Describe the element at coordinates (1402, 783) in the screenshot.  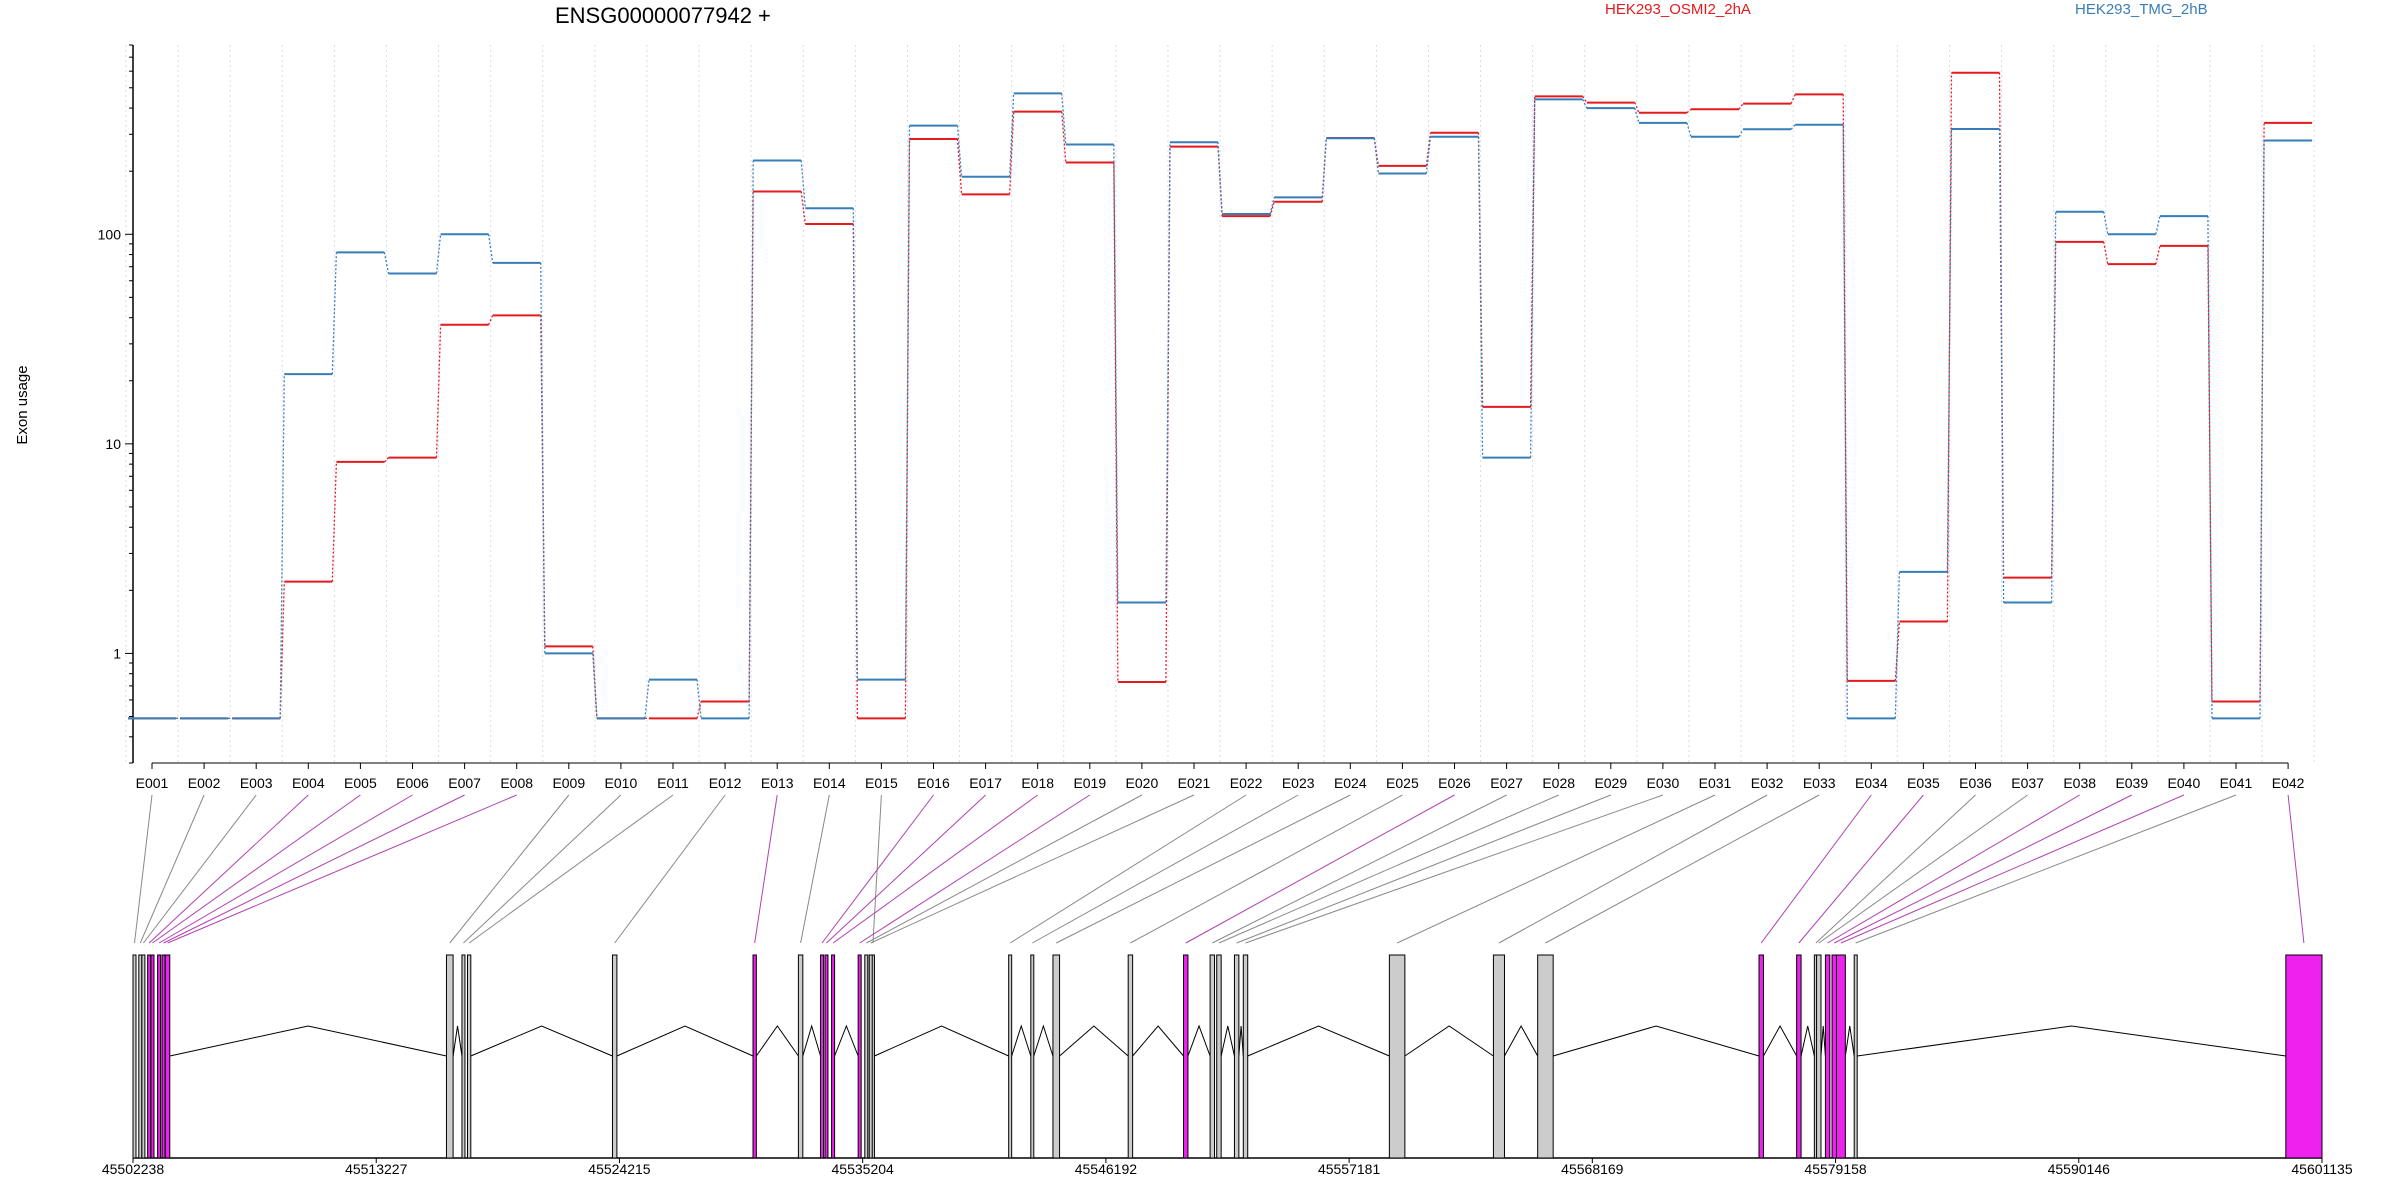
I see `x-tick-label: E025` at that location.